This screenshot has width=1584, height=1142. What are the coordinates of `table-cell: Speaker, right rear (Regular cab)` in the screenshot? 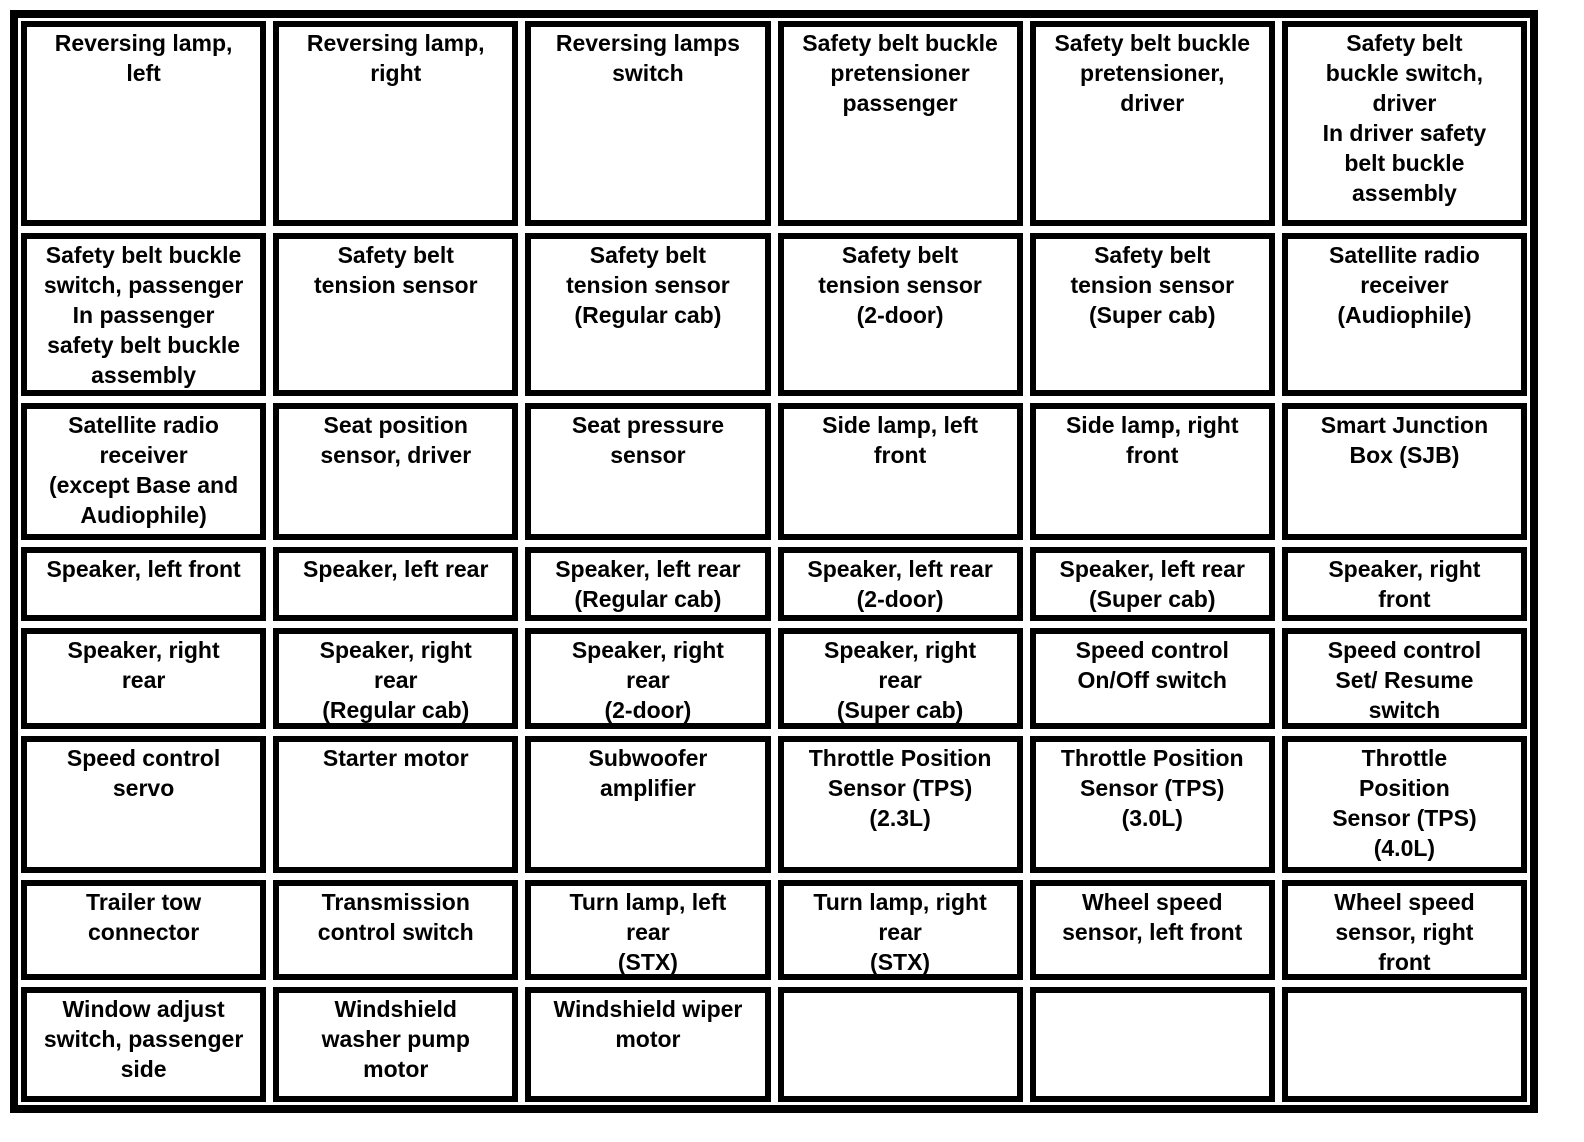 It's located at (396, 678).